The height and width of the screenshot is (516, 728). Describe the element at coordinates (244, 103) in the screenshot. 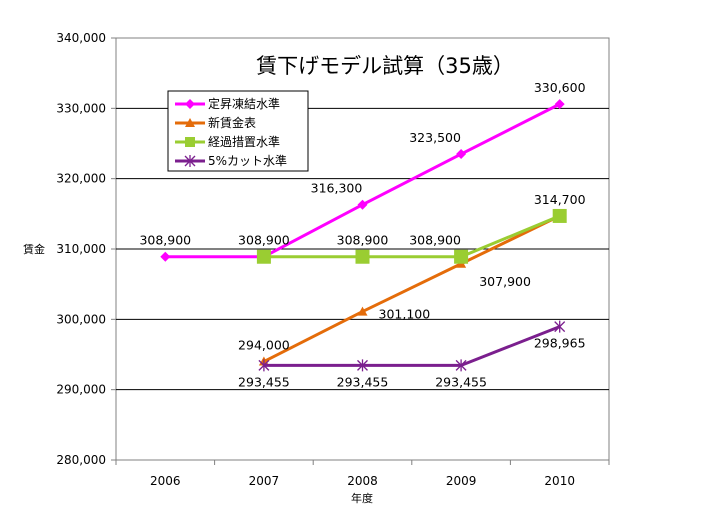

I see `legend-label: 定昇凍結水準` at that location.